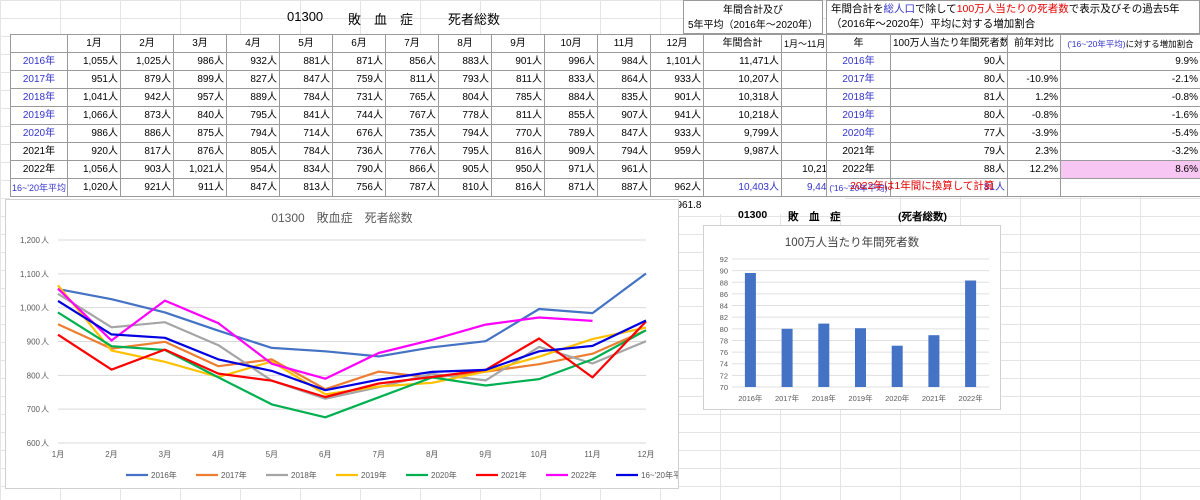 The width and height of the screenshot is (1200, 500). What do you see at coordinates (465, 187) in the screenshot?
I see `month-value: 810人` at bounding box center [465, 187].